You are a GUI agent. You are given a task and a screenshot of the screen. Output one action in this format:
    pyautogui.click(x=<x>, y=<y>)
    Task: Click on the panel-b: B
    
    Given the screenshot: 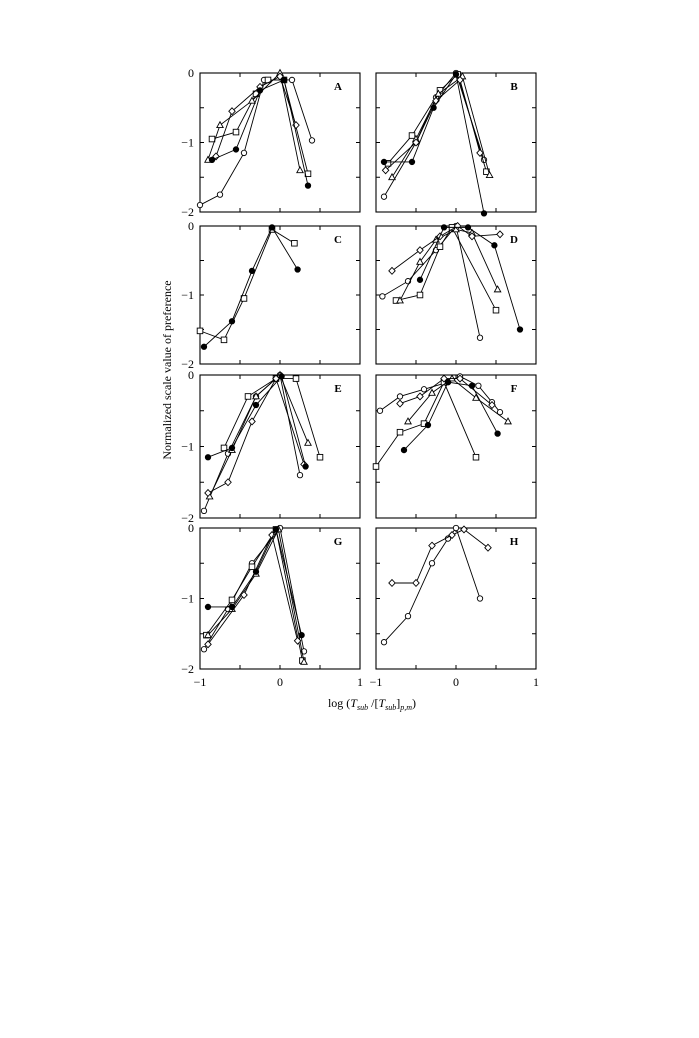 What is the action you would take?
    pyautogui.click(x=456, y=143)
    